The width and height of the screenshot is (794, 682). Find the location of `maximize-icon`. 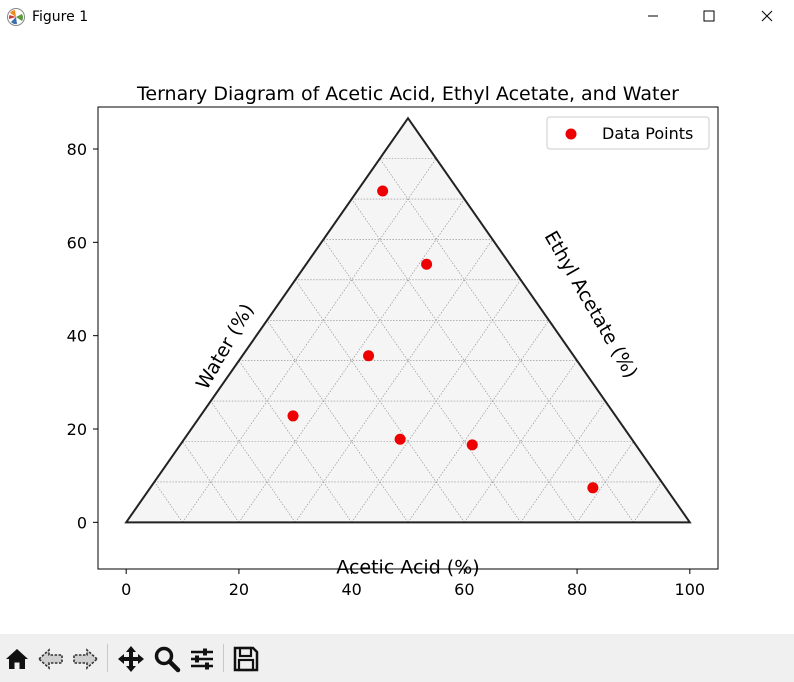

maximize-icon is located at coordinates (709, 16).